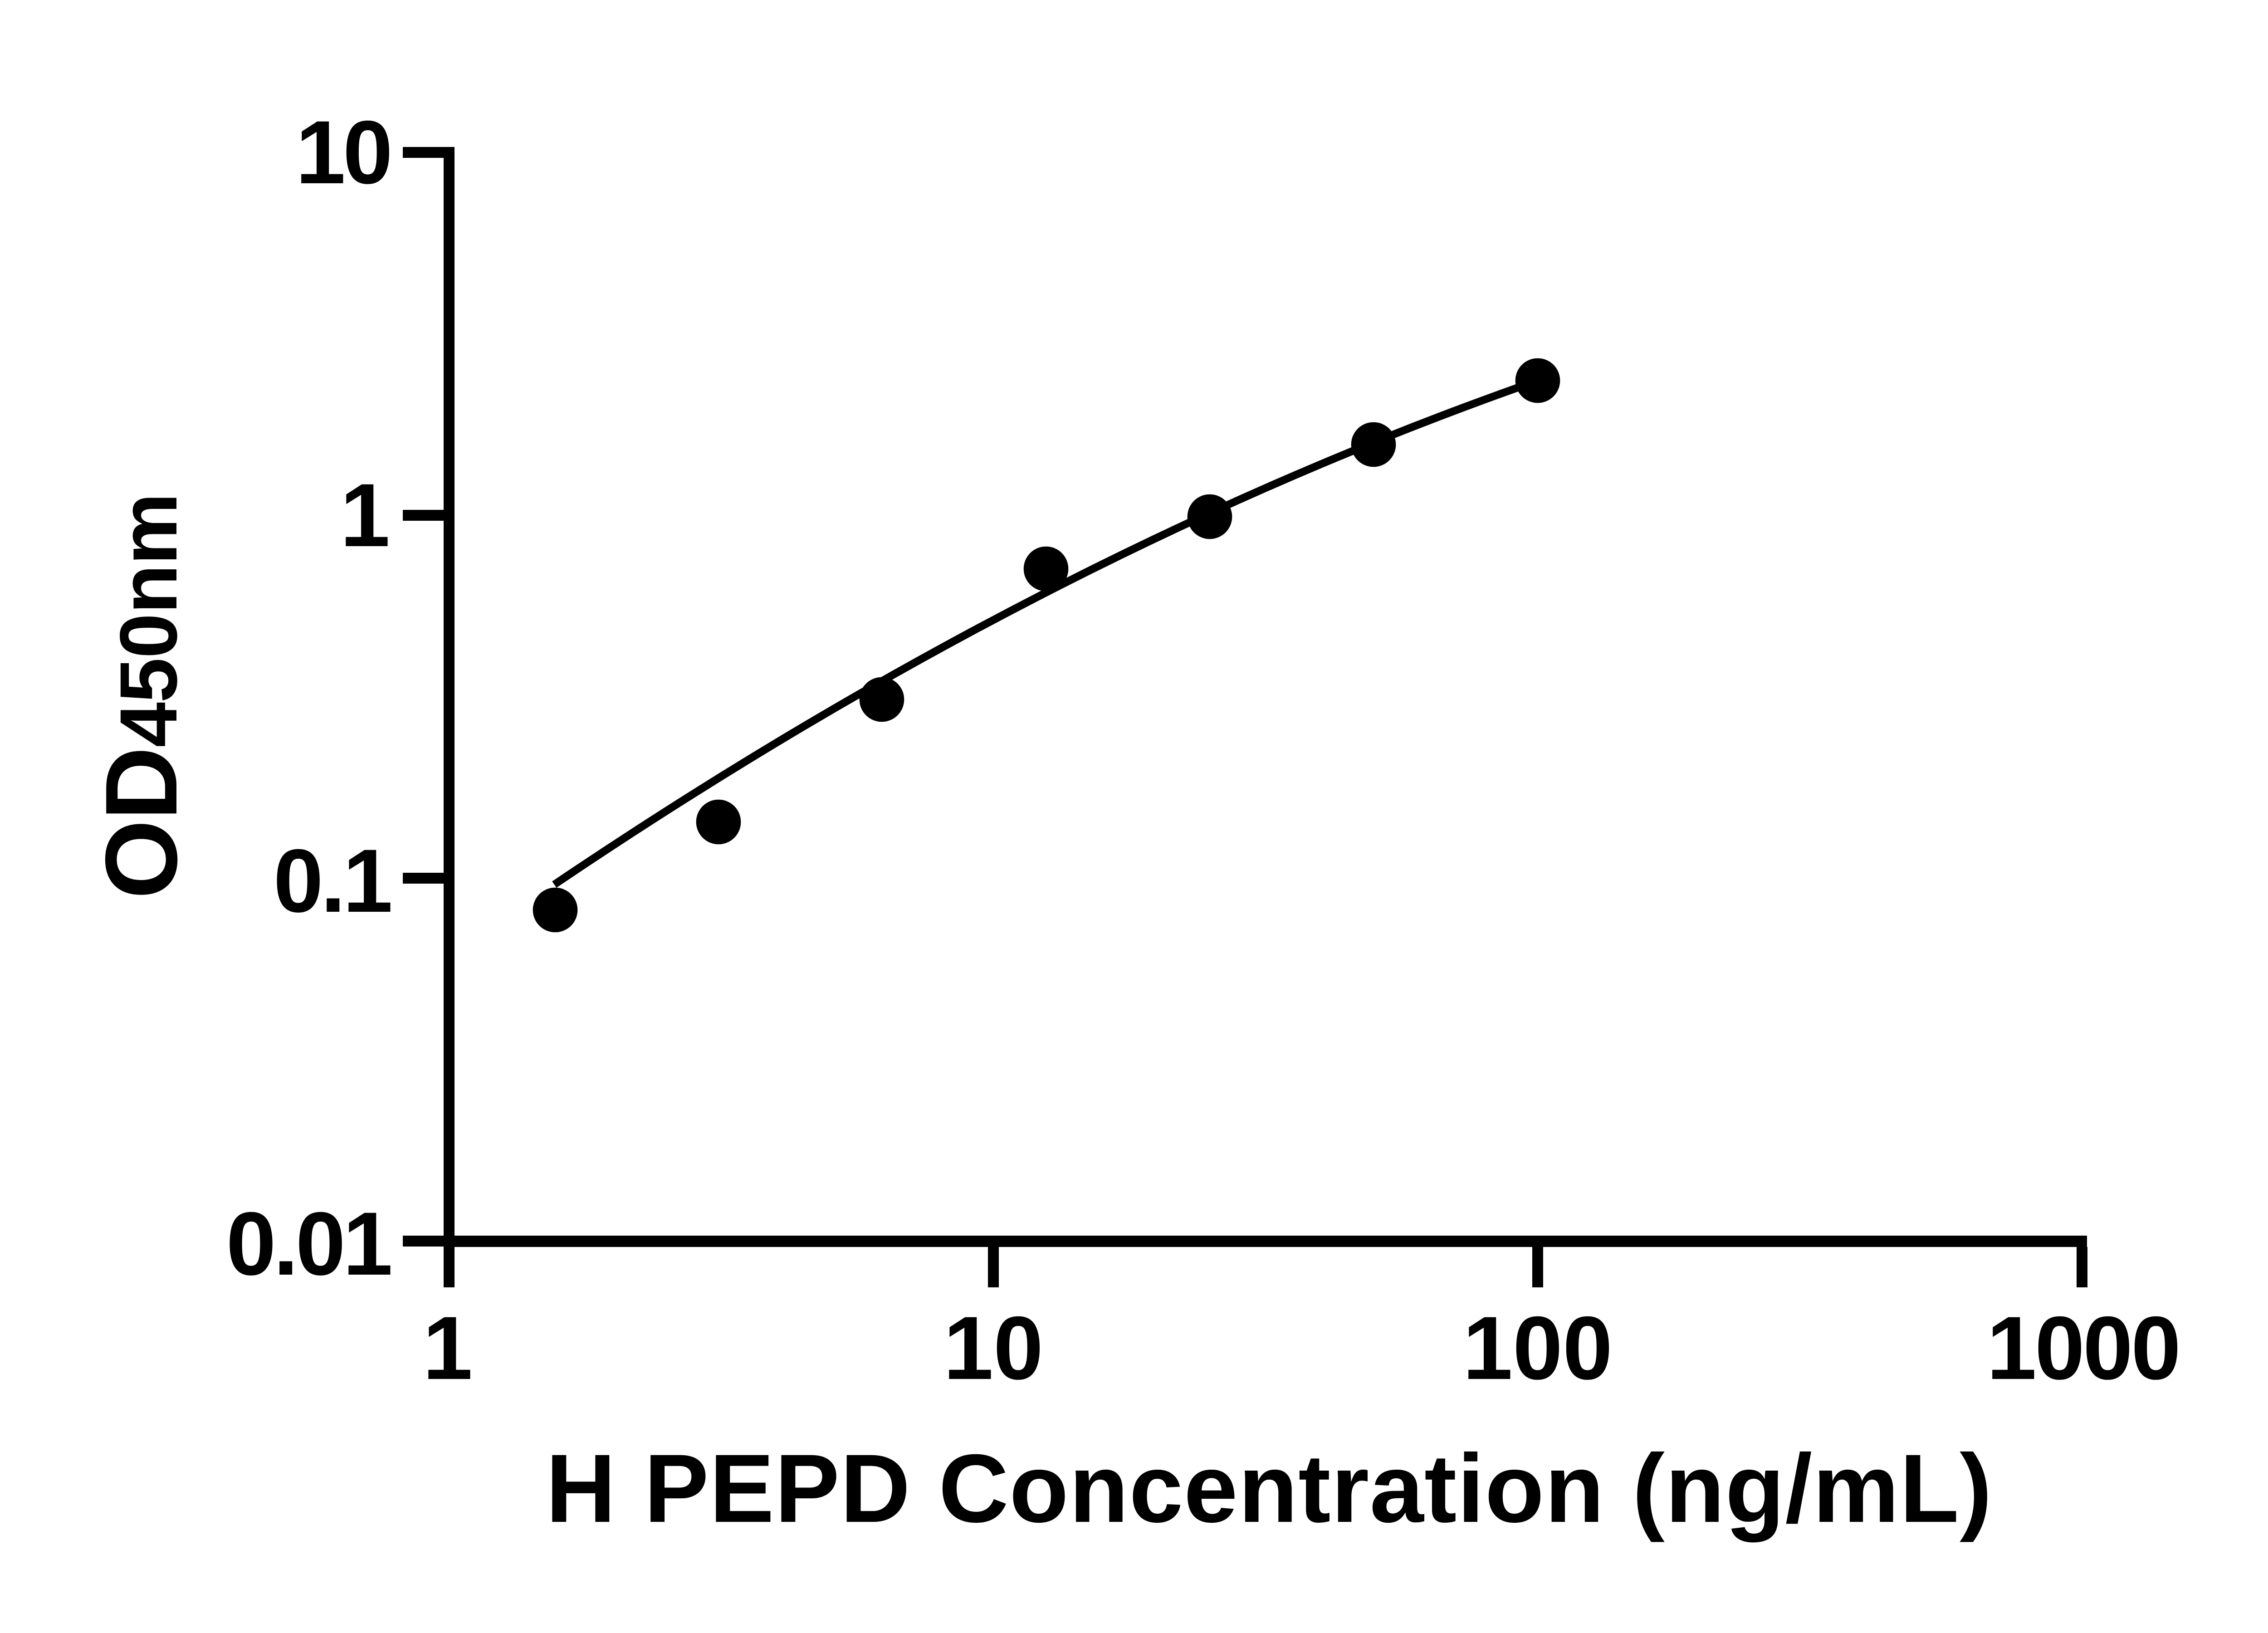 The width and height of the screenshot is (2268, 1633). What do you see at coordinates (2083, 1348) in the screenshot?
I see `svg-text: 1000` at bounding box center [2083, 1348].